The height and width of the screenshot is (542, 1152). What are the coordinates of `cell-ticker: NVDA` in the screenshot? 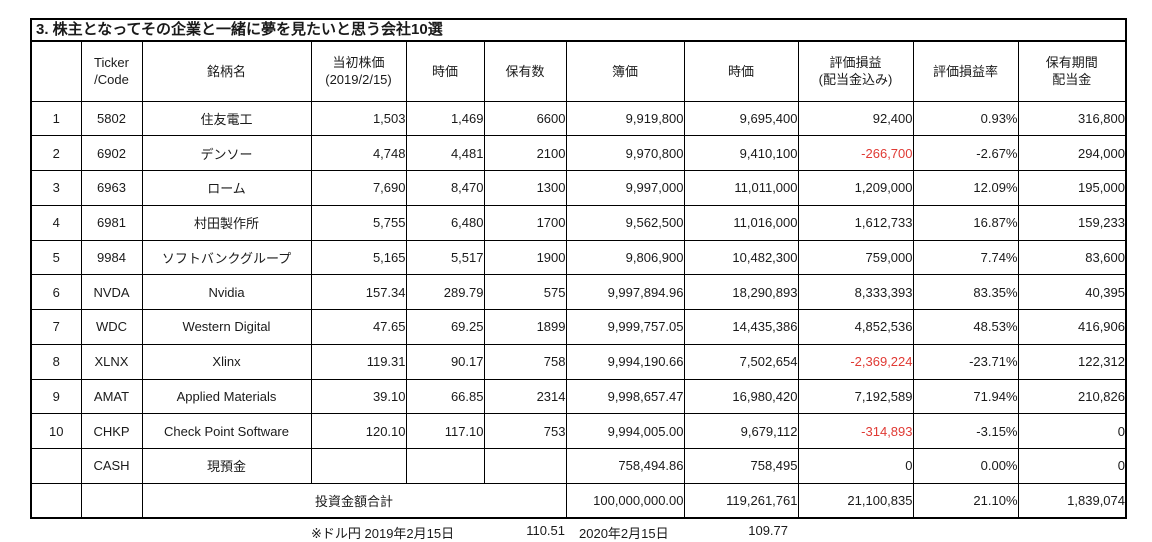 It's located at (111, 292).